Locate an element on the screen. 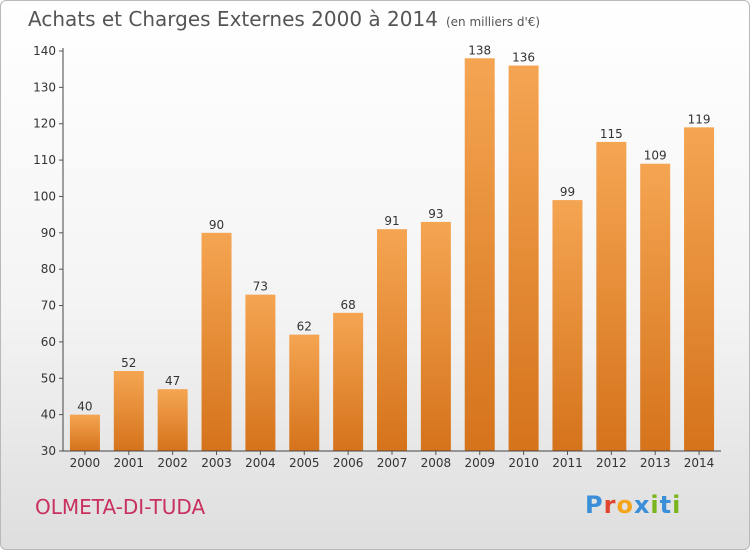 The height and width of the screenshot is (550, 750). chart-title-text: Achats et Charges Externes 2000 à 2014 is located at coordinates (233, 19).